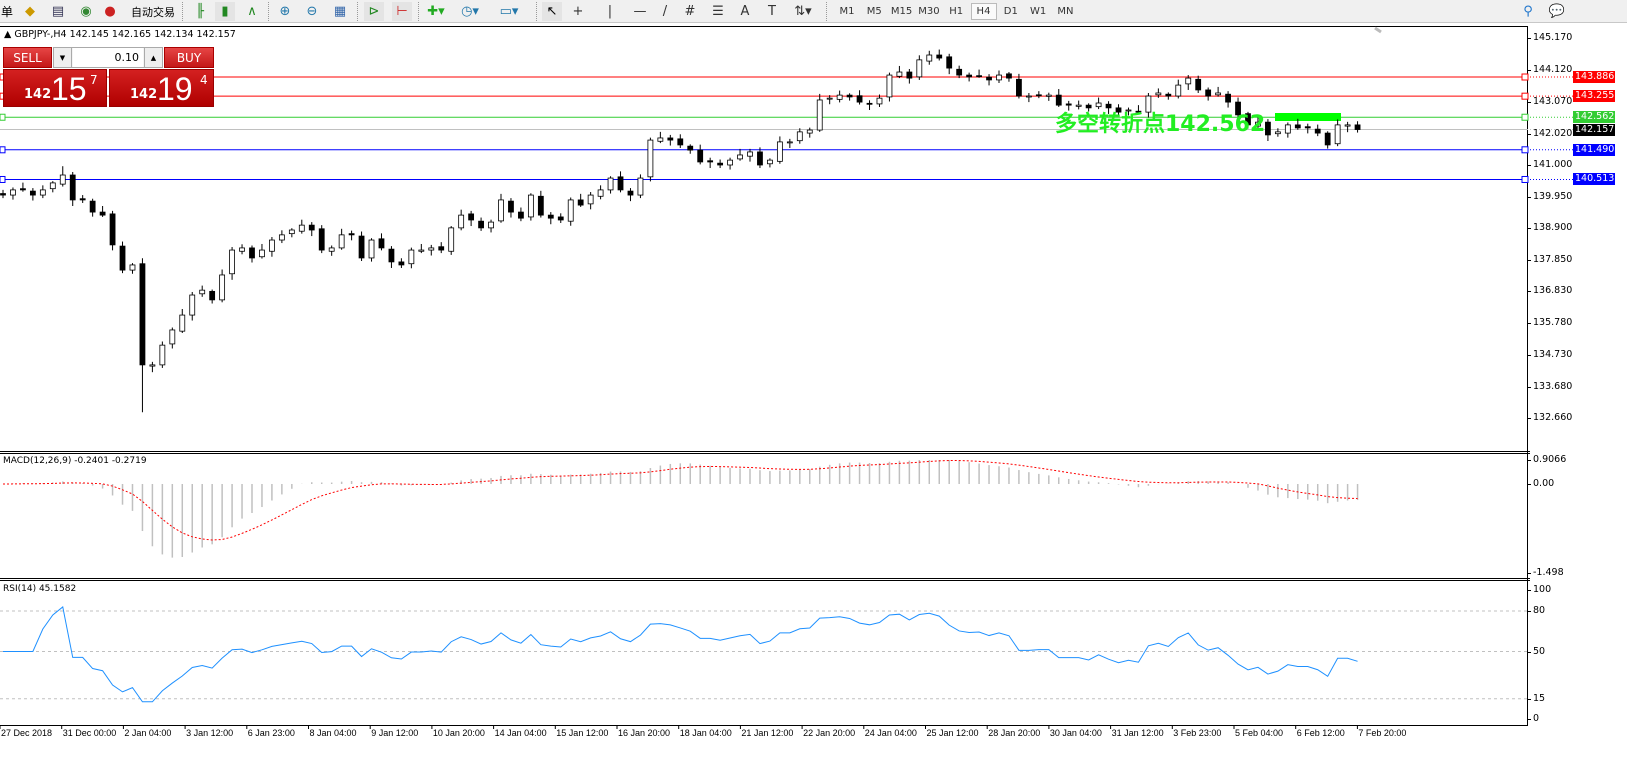 The image size is (1627, 771). Describe the element at coordinates (765, 578) in the screenshot. I see `rsi-pane-separator` at that location.